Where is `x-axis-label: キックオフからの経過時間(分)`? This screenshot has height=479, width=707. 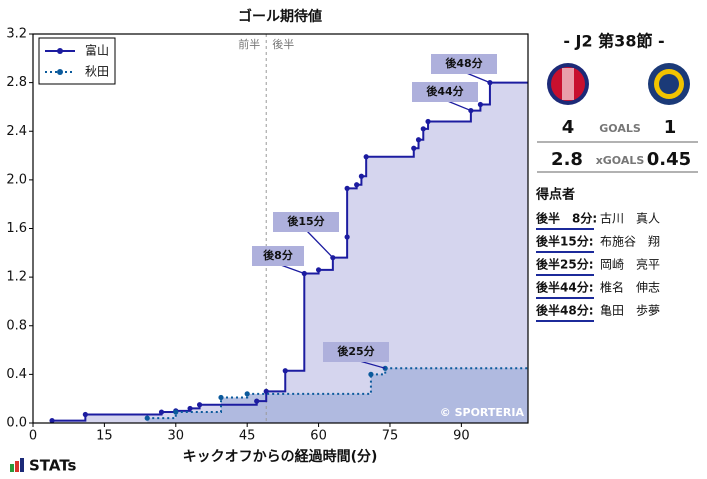
x-axis-label: キックオフからの経過時間(分) is located at coordinates (280, 456).